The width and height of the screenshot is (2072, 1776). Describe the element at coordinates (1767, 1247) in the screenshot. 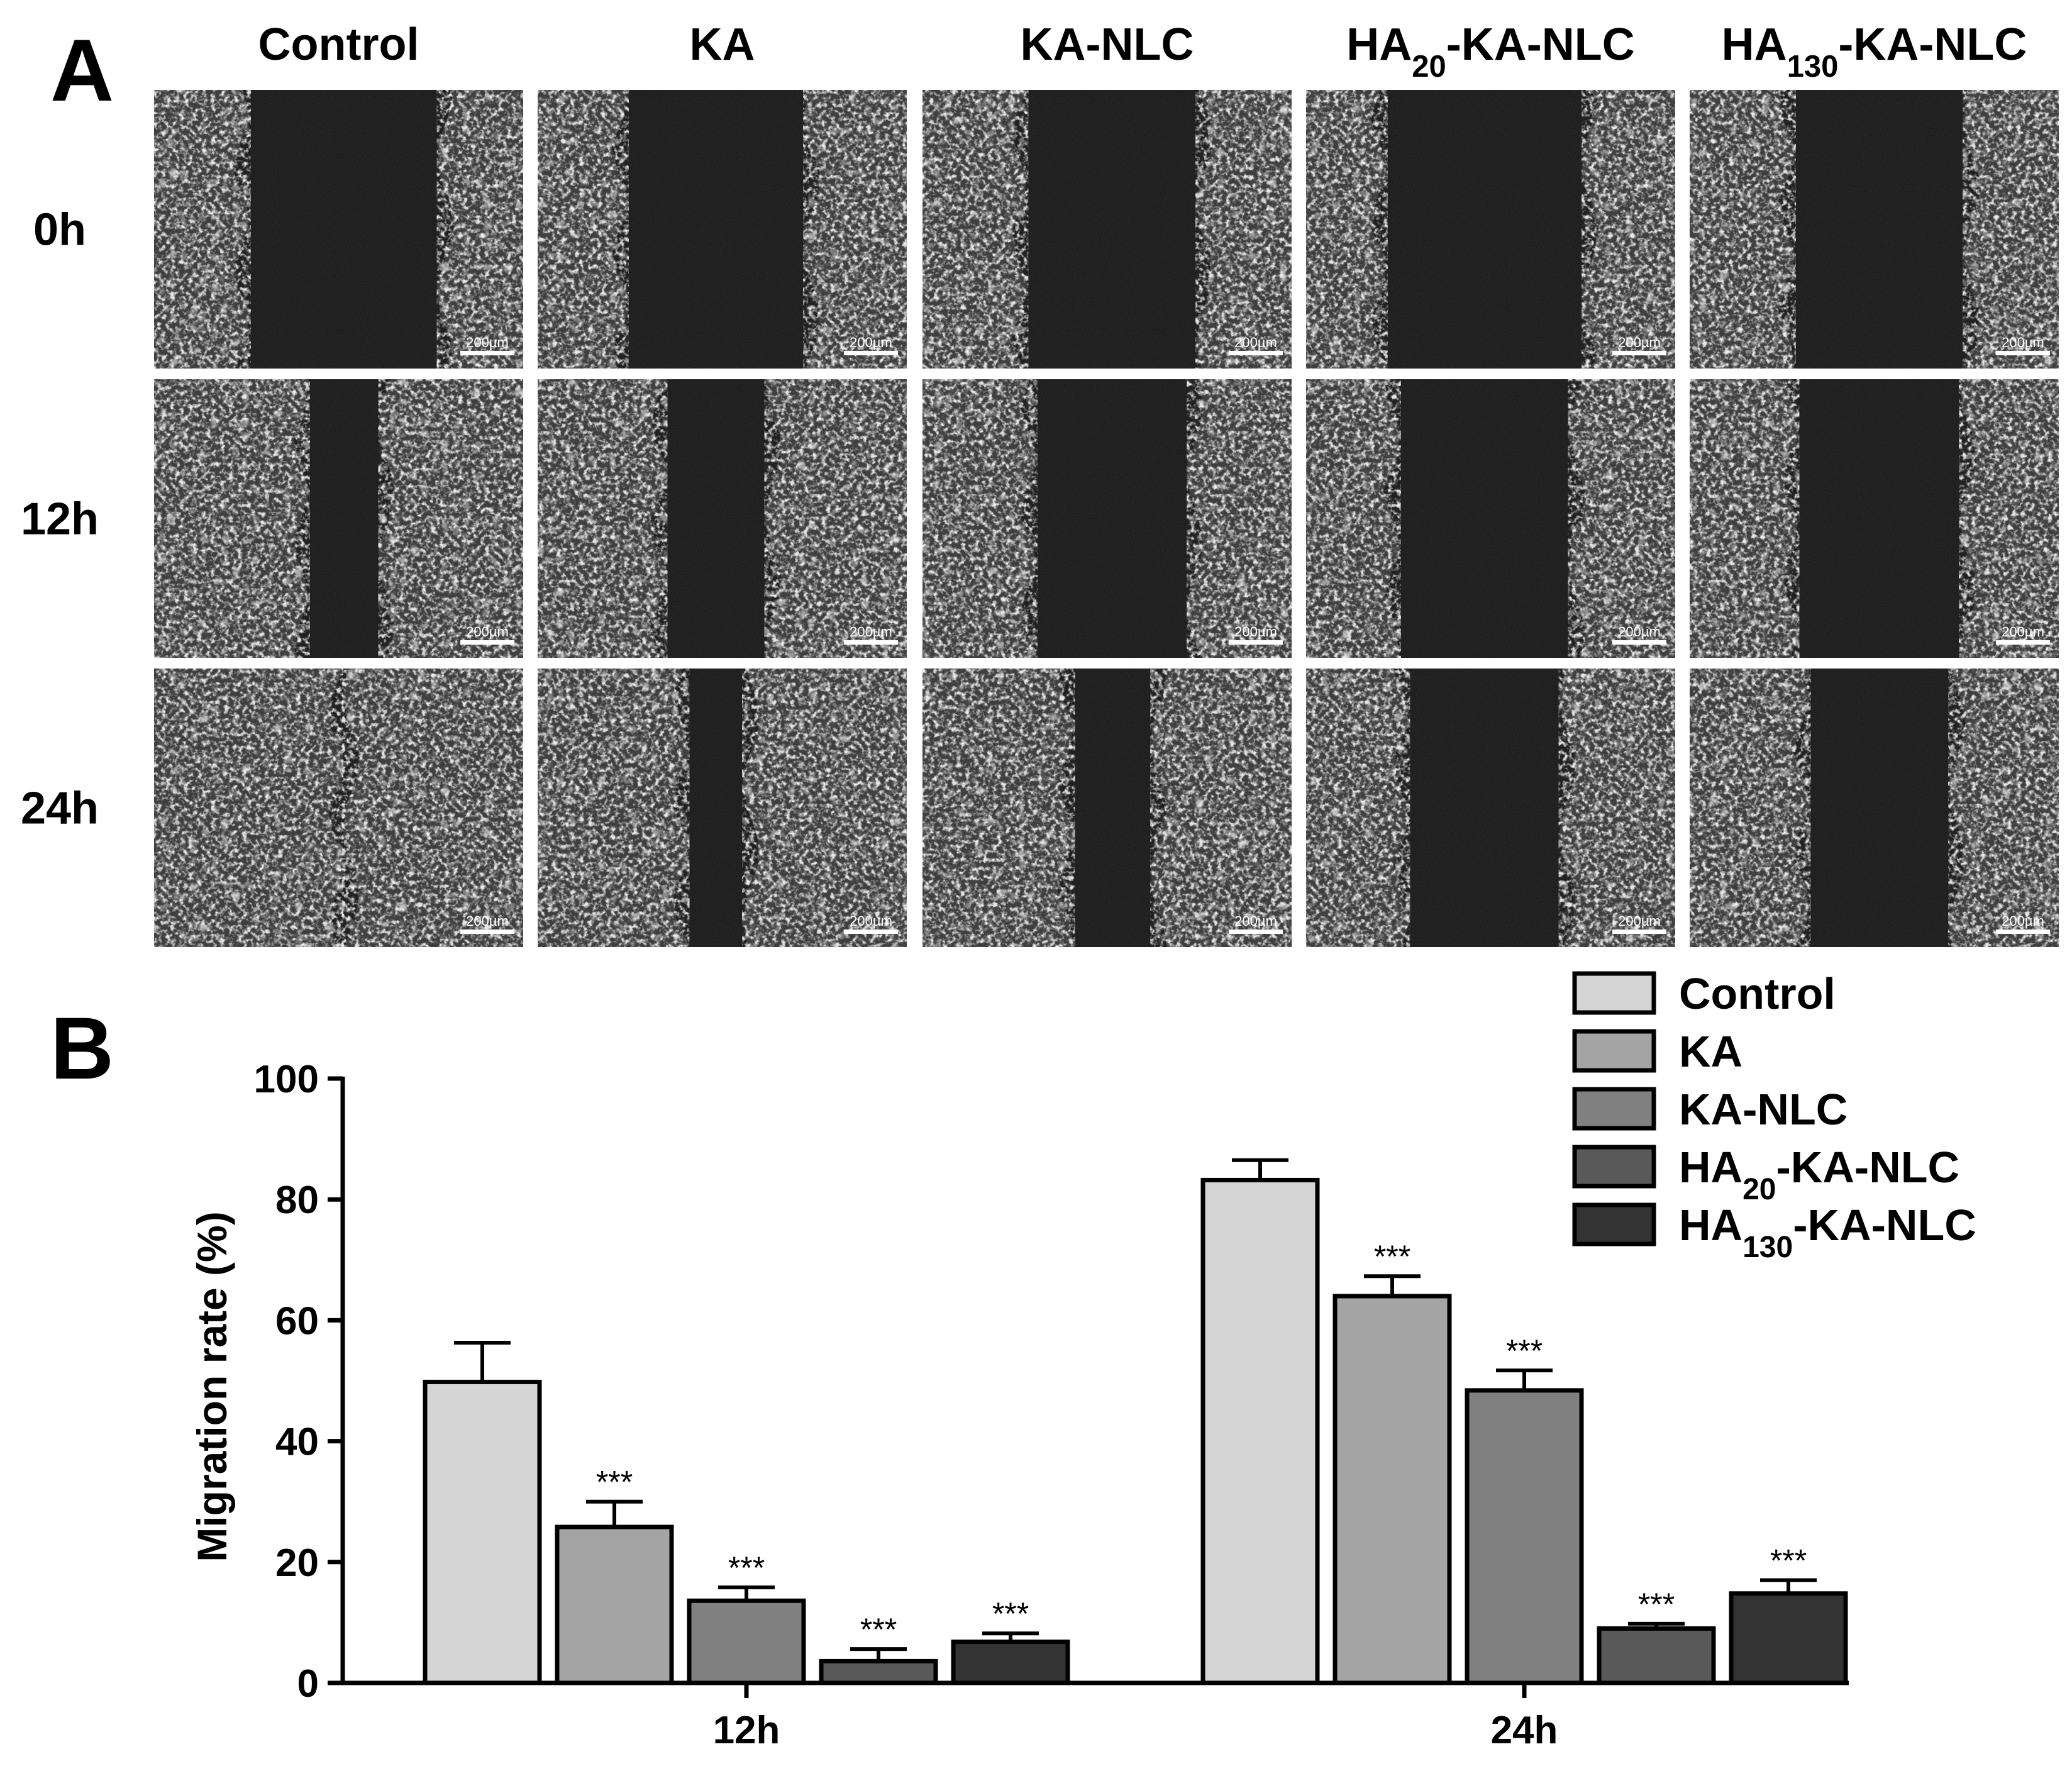

I see `legend-label-subscript: 130` at that location.